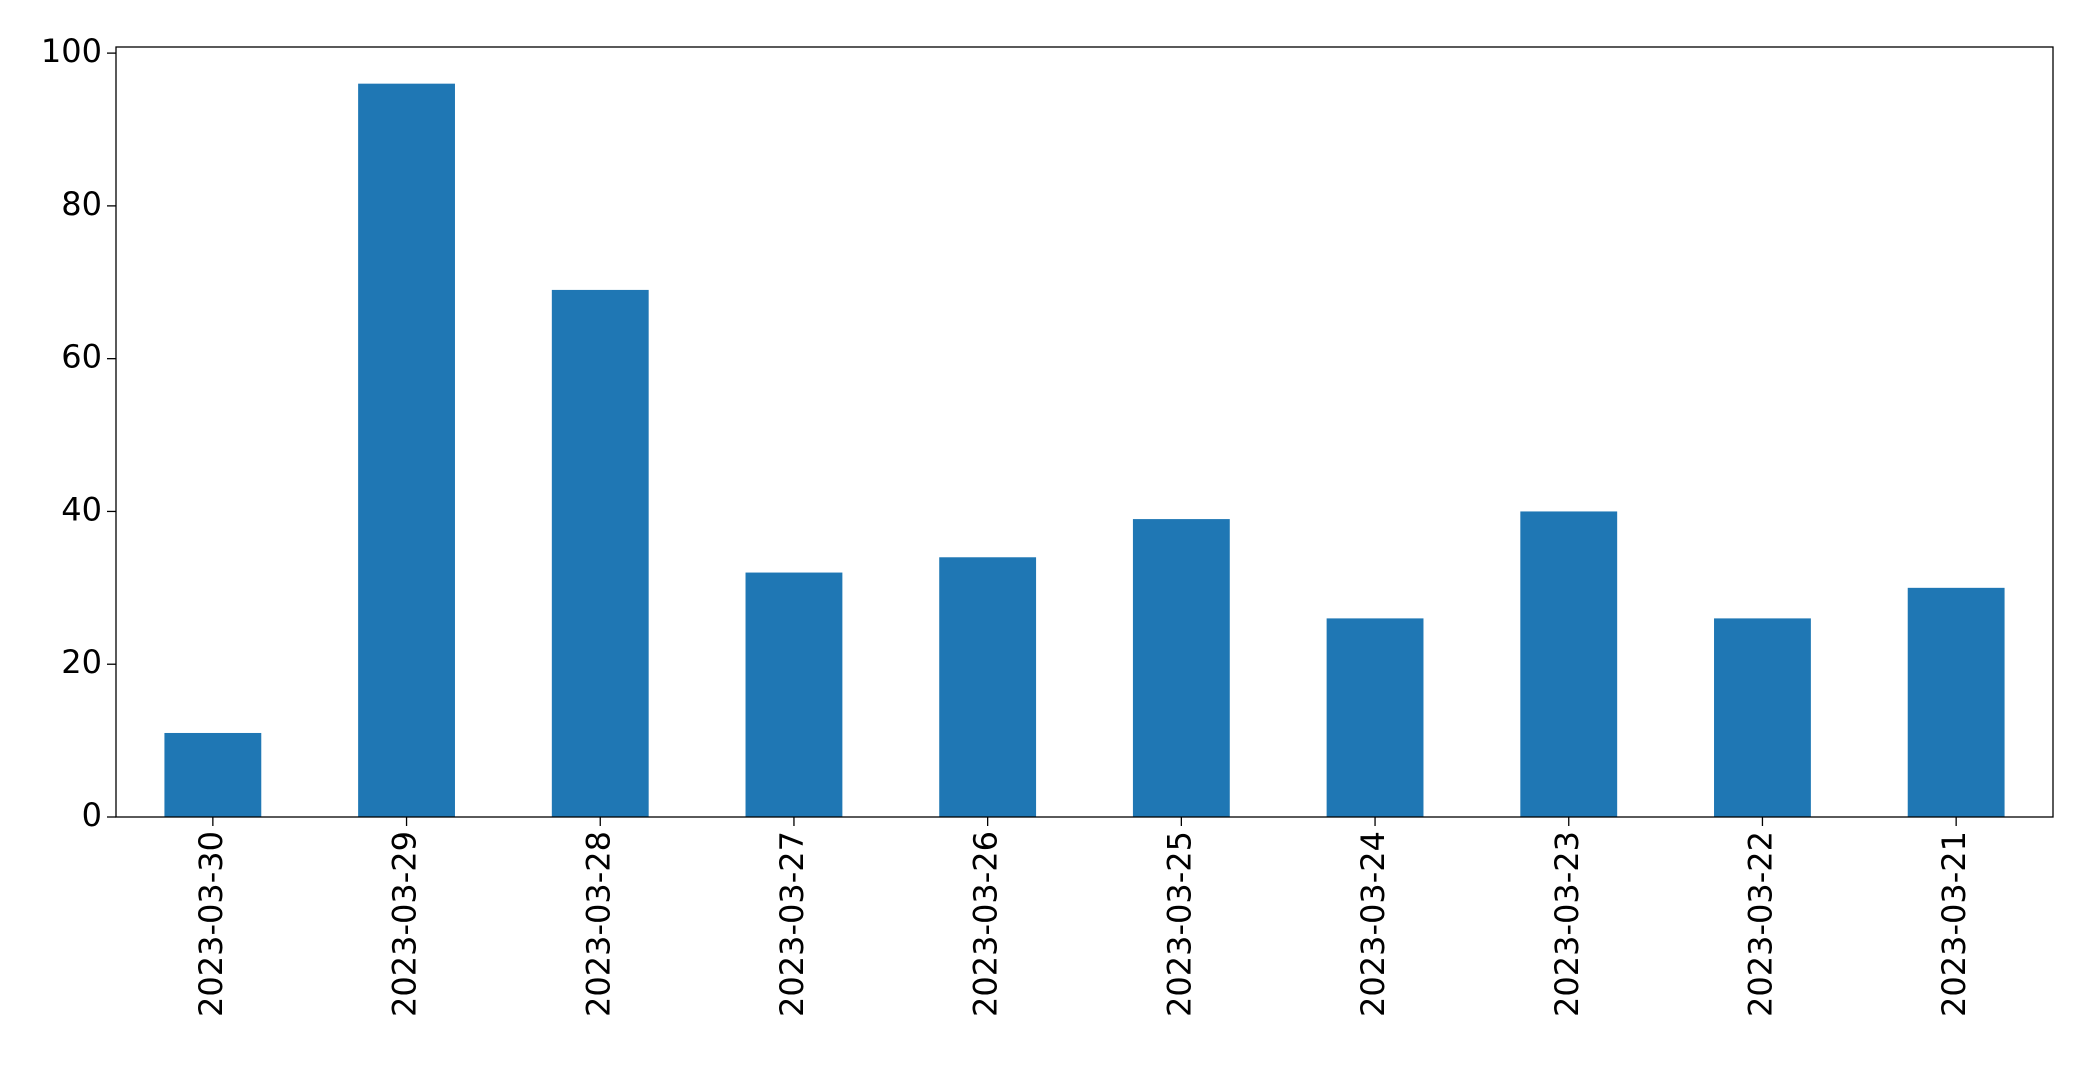 The width and height of the screenshot is (2093, 1069). I want to click on y-tick-label: 40, so click(81, 509).